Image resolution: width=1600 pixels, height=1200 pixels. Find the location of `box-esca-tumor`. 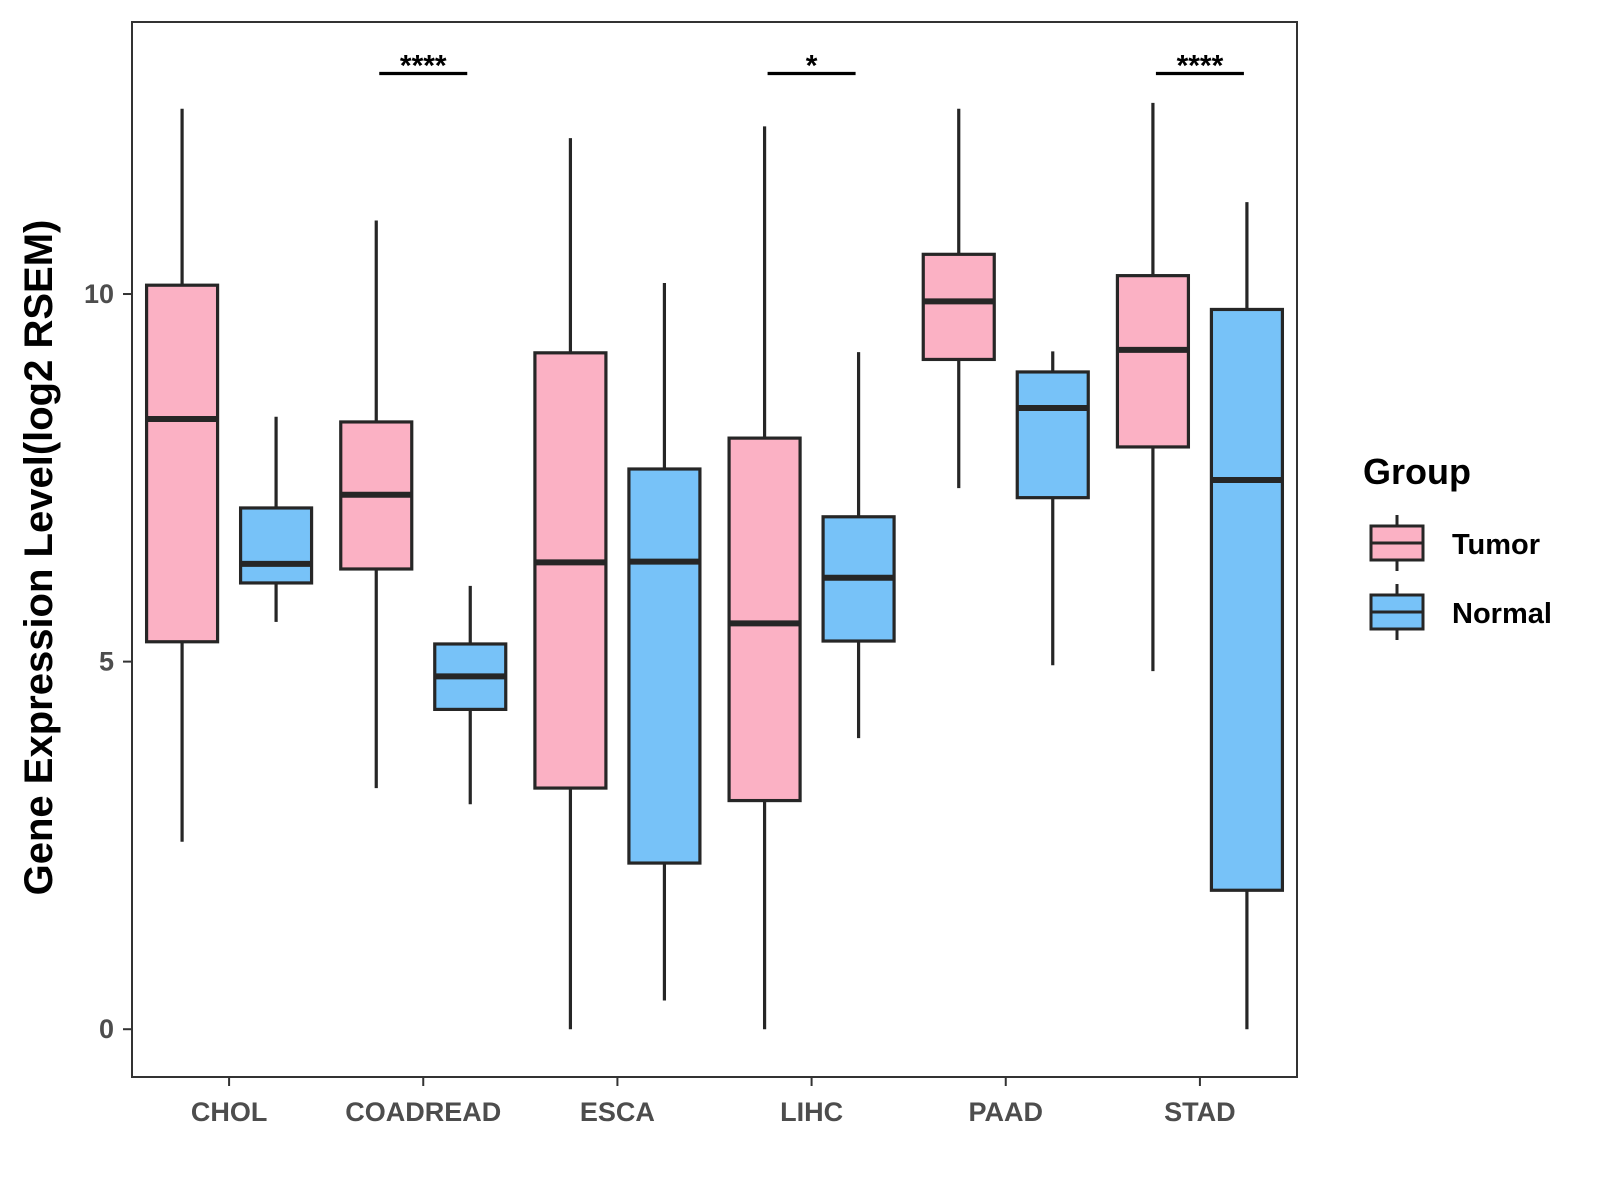

box-esca-tumor is located at coordinates (570, 584).